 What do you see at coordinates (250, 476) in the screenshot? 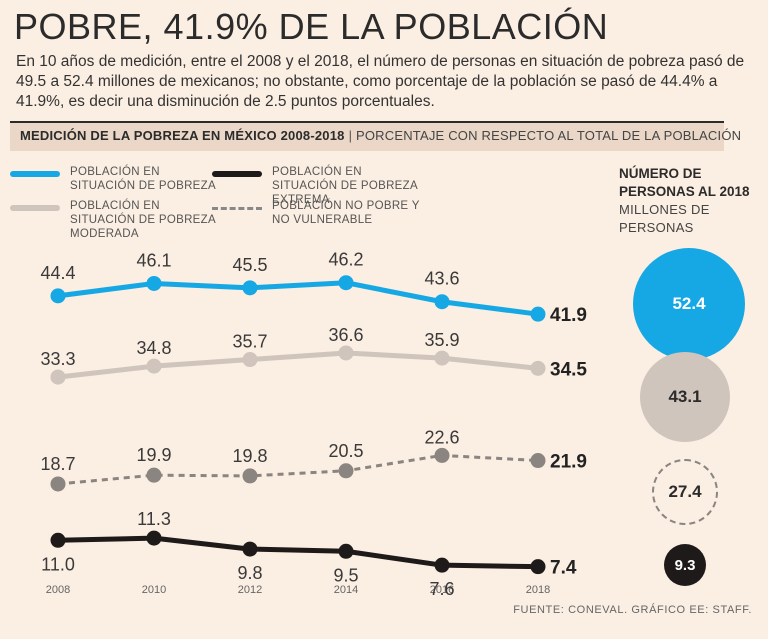
I see `point-no_pobre-2012` at bounding box center [250, 476].